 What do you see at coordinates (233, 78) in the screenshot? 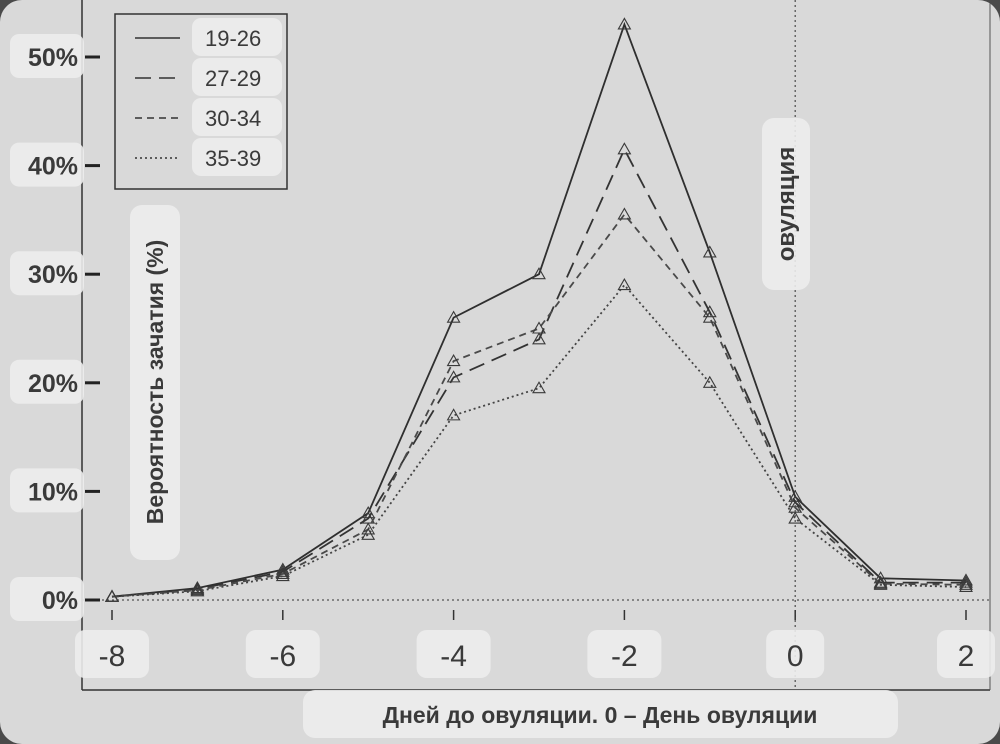
I see `legend-label-27-29: 27-29` at bounding box center [233, 78].